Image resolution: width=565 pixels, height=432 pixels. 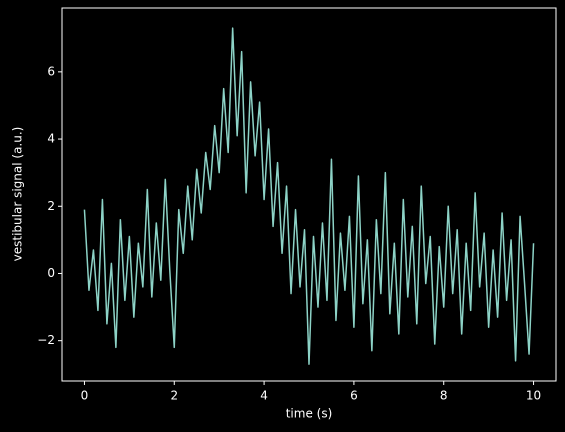 What do you see at coordinates (51, 273) in the screenshot?
I see `y-tick-label: 0` at bounding box center [51, 273].